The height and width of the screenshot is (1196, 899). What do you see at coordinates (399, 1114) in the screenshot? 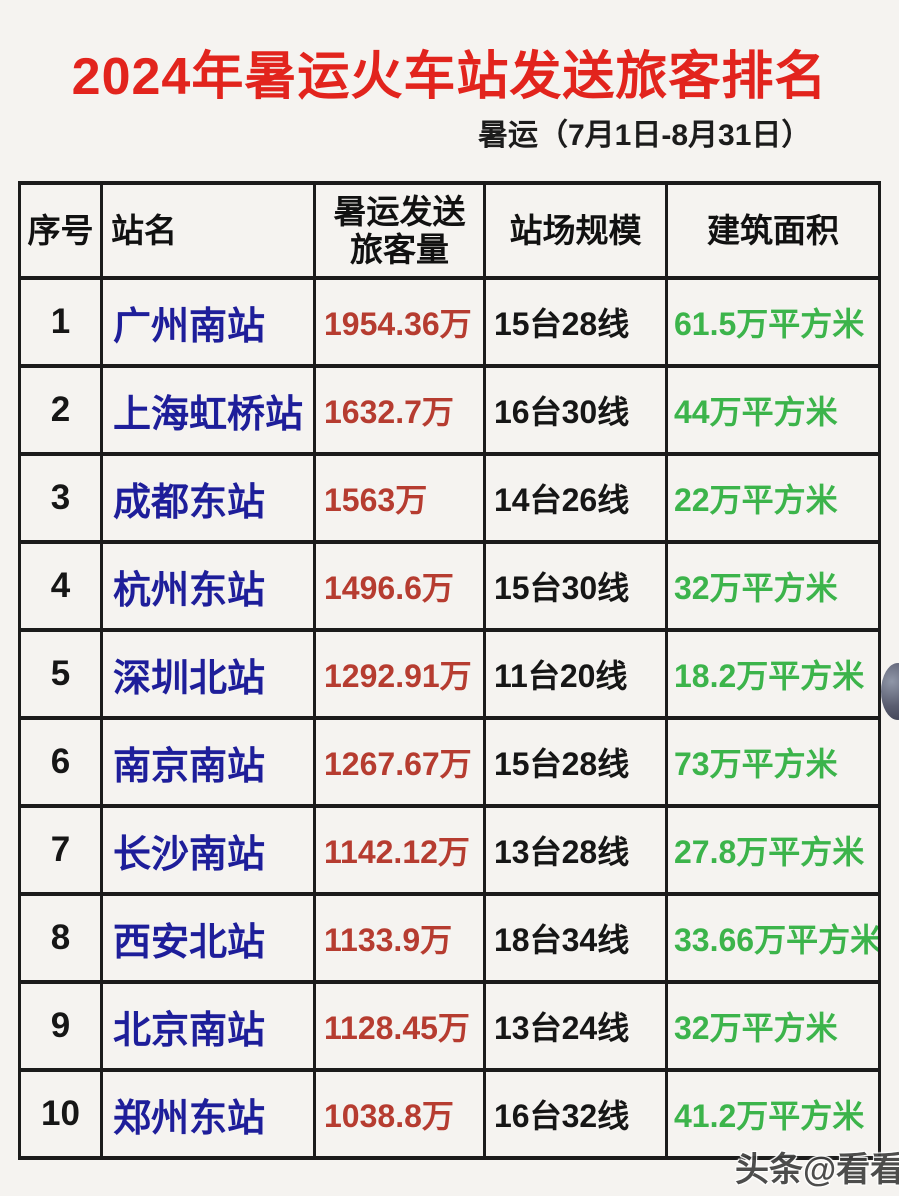
I see `cell-passenger-volume: 1038.8万` at bounding box center [399, 1114].